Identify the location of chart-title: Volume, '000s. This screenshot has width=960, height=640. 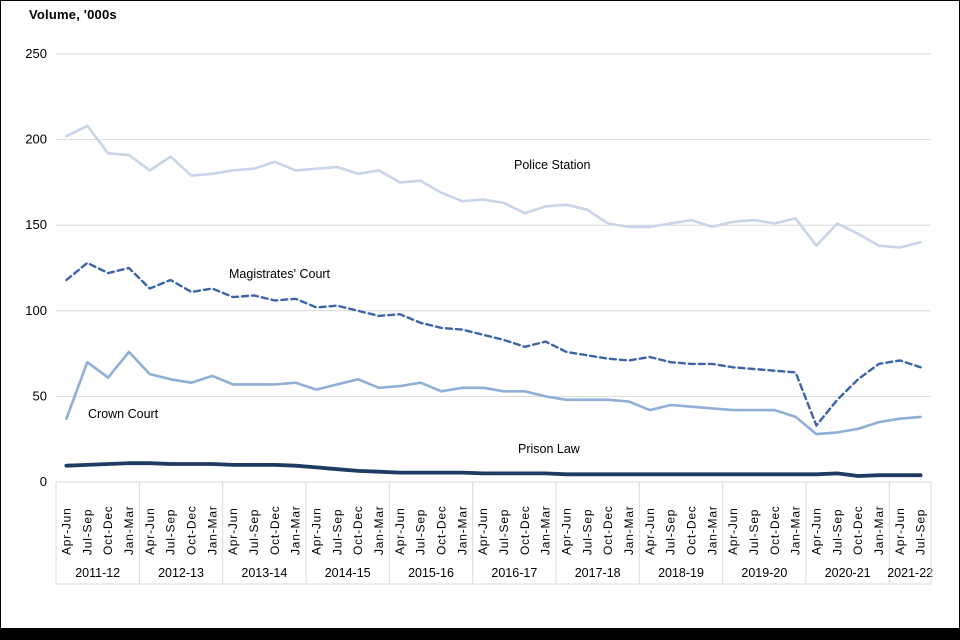
(73, 14).